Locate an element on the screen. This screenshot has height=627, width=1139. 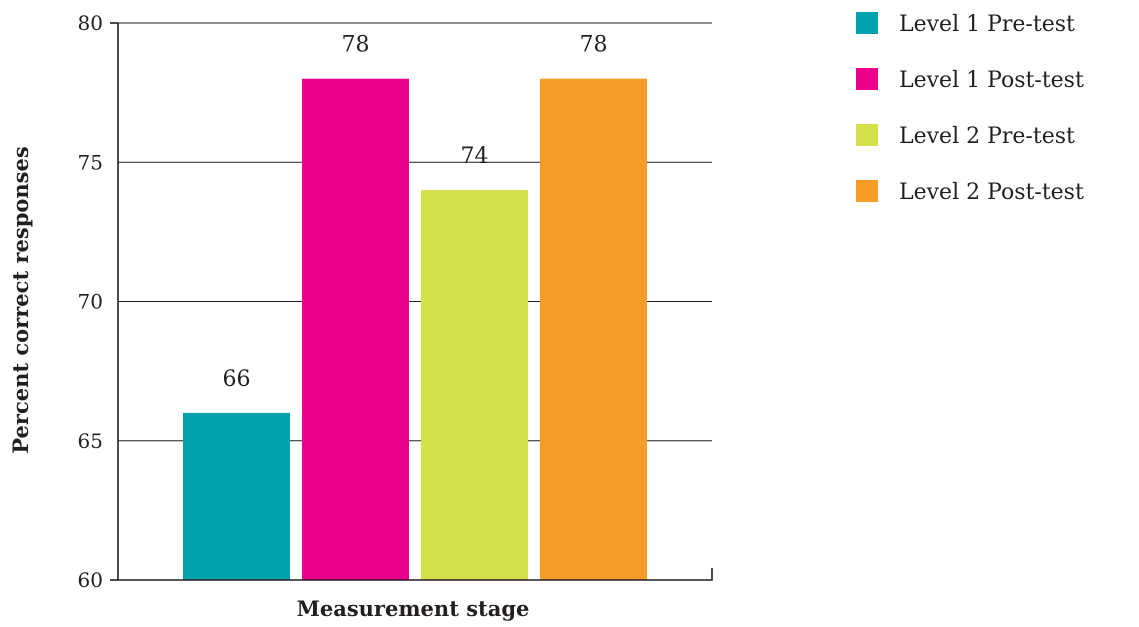
data-label-3: 74 is located at coordinates (475, 156).